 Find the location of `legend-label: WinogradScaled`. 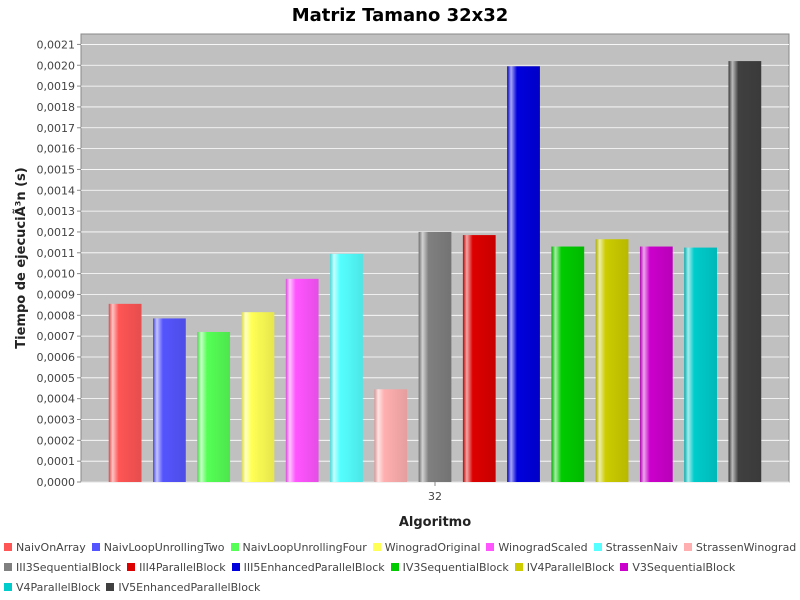

legend-label: WinogradScaled is located at coordinates (543, 547).